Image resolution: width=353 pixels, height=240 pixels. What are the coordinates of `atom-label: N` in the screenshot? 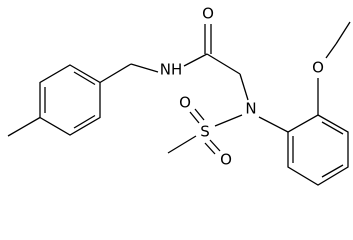 It's located at (250, 109).